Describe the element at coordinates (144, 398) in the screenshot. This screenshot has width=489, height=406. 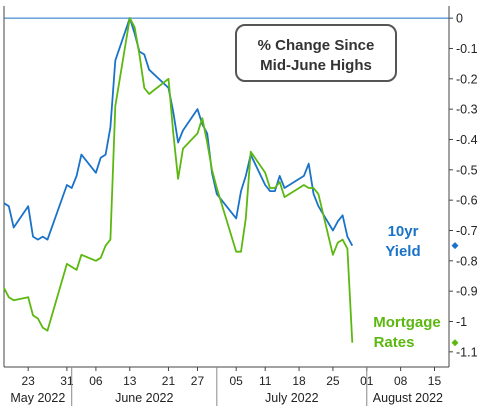
I see `month-label: June 2022` at that location.